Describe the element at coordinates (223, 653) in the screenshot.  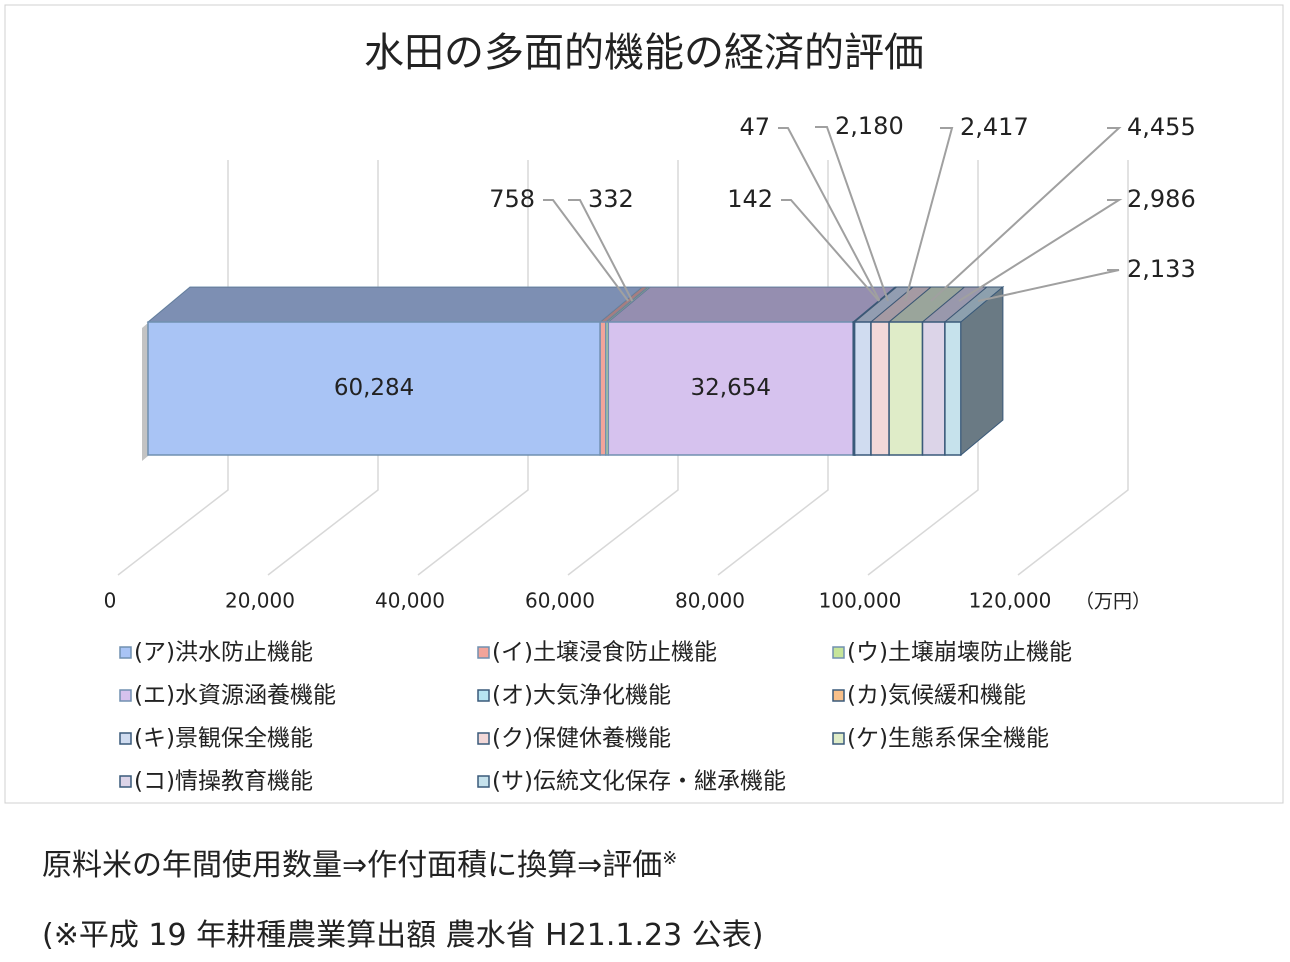
I see `legend-label: (ア)洪水防止機能` at that location.